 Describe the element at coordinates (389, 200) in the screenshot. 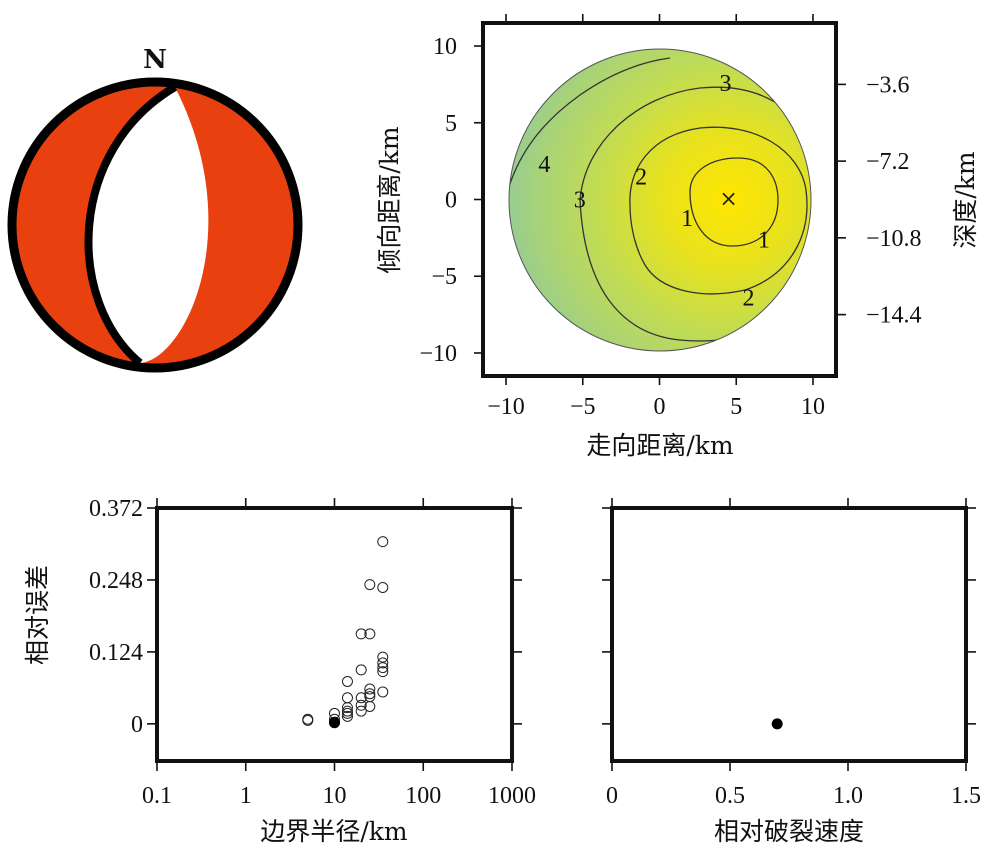

I see `map-y-axis-title: 倾向距离/km` at that location.